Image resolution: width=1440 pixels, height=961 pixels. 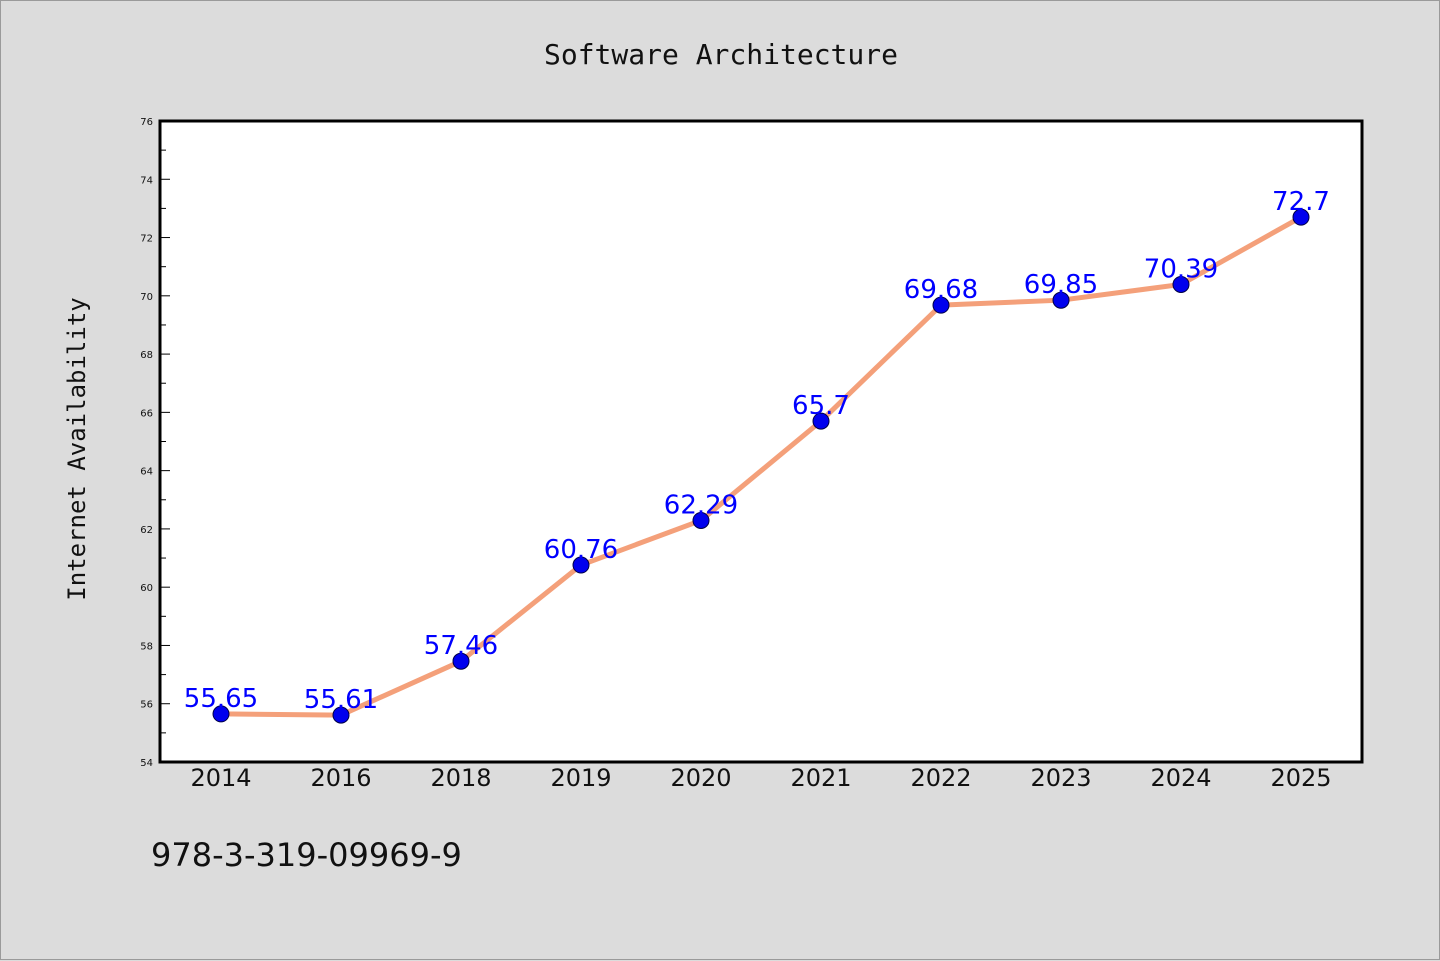 What do you see at coordinates (1061, 285) in the screenshot?
I see `data-label: 69.85` at bounding box center [1061, 285].